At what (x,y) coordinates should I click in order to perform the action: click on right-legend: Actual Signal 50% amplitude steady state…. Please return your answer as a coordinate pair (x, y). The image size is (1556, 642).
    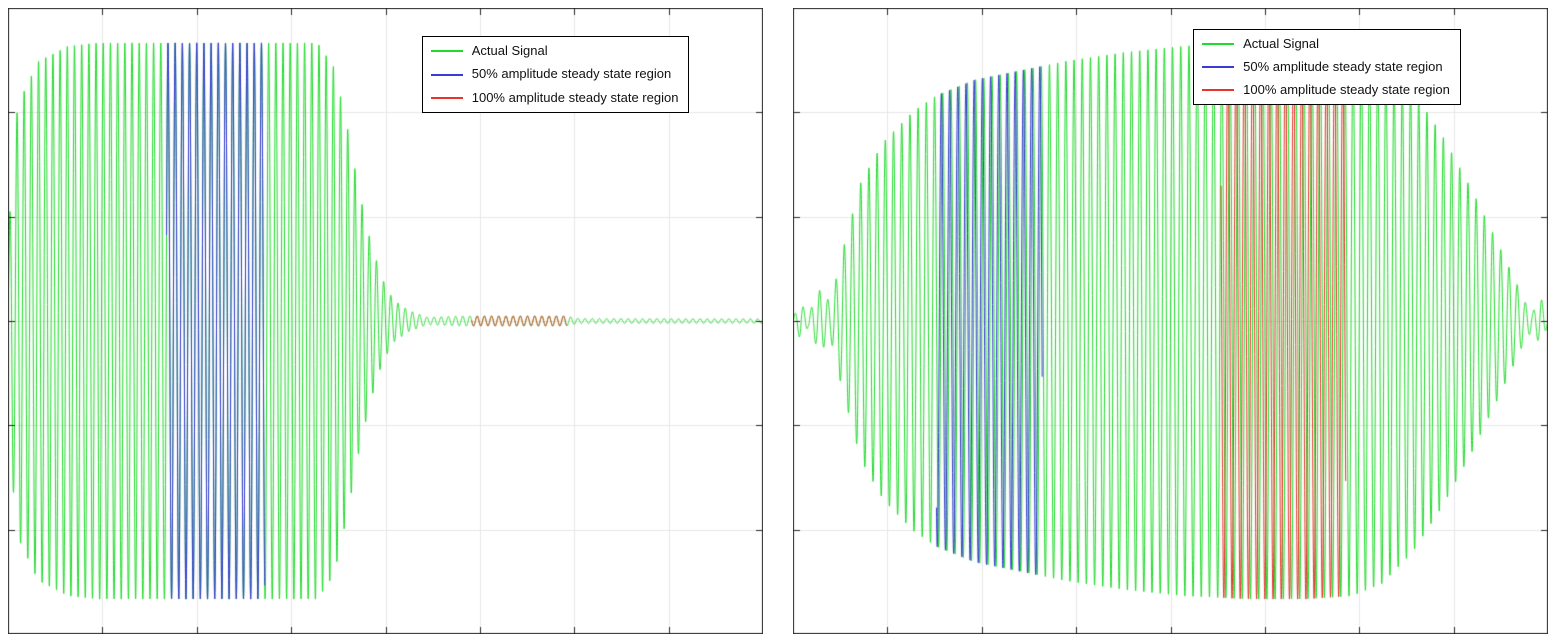
    Looking at the image, I should click on (1327, 67).